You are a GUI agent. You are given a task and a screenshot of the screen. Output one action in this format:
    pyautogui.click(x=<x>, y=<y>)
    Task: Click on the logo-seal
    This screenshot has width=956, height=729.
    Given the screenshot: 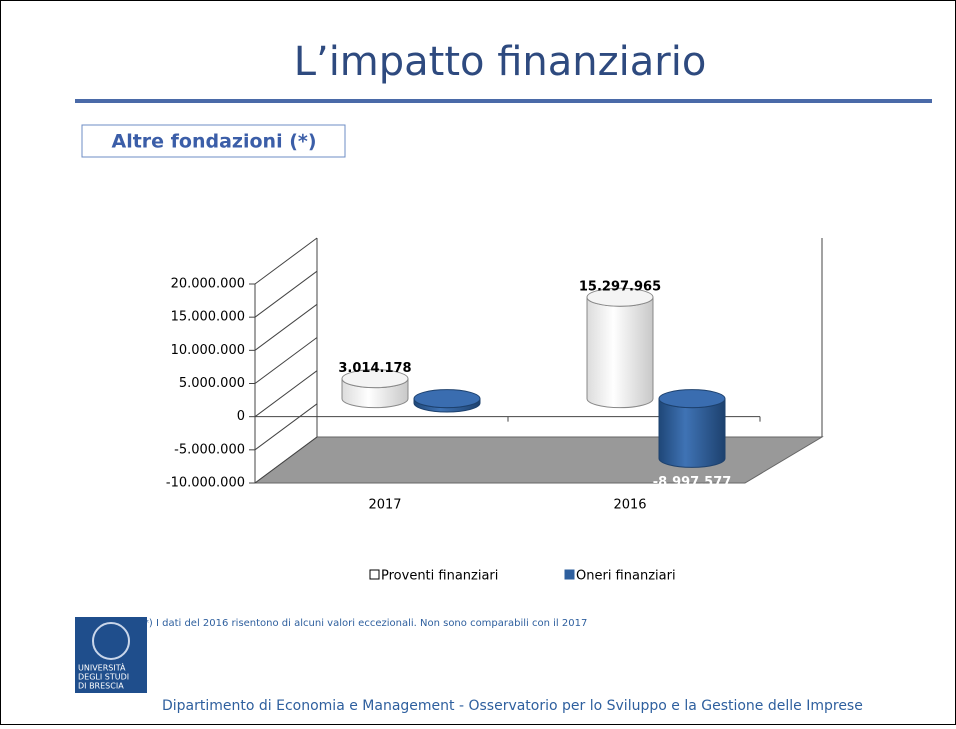 What is the action you would take?
    pyautogui.click(x=111, y=641)
    